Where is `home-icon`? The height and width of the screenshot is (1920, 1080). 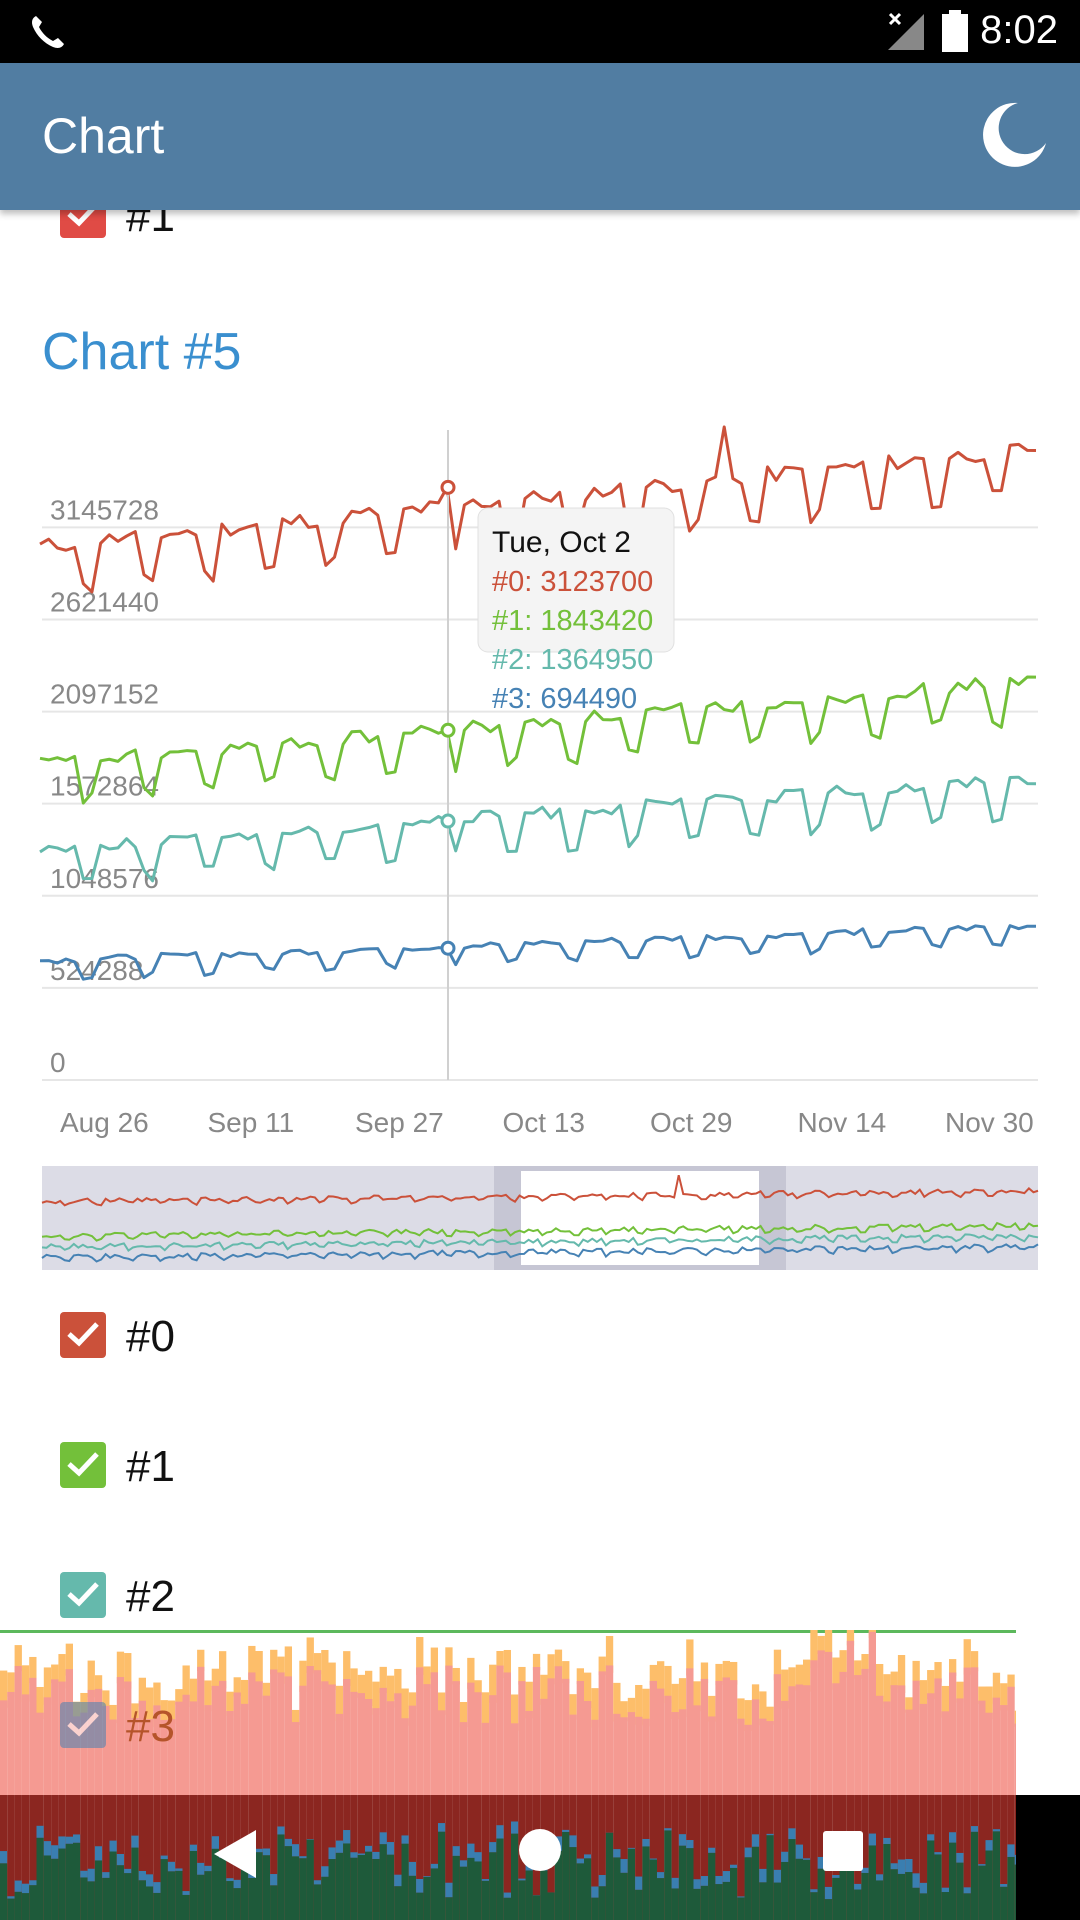
home-icon is located at coordinates (540, 1850).